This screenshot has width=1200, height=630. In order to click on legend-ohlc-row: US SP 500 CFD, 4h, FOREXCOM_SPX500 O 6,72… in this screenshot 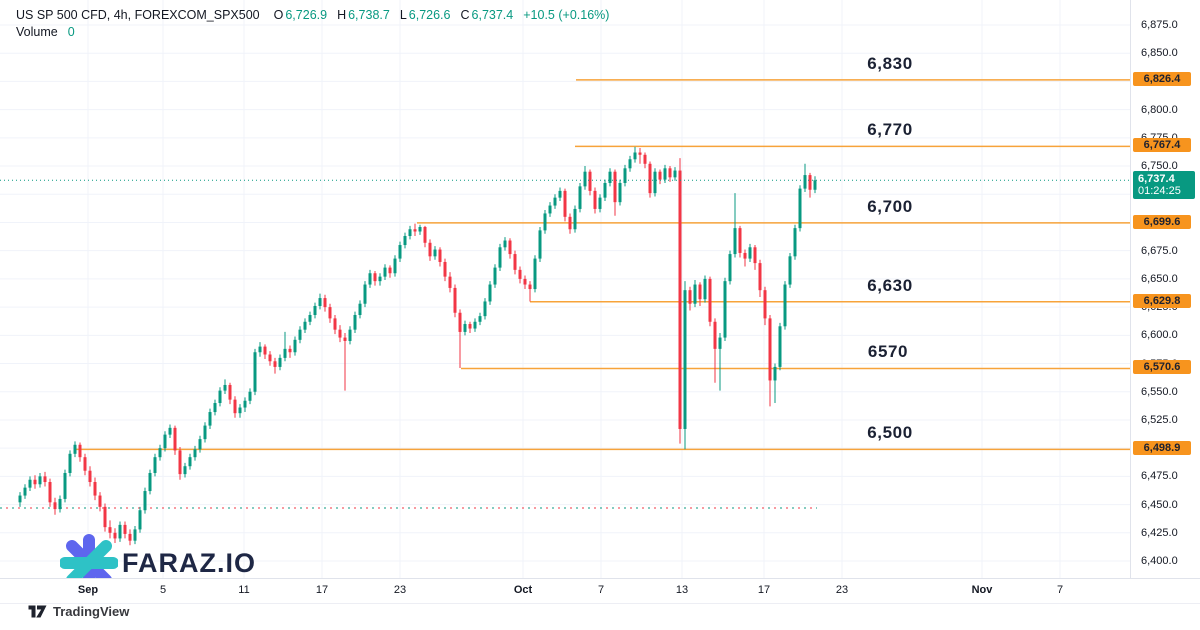, I will do `click(312, 15)`.